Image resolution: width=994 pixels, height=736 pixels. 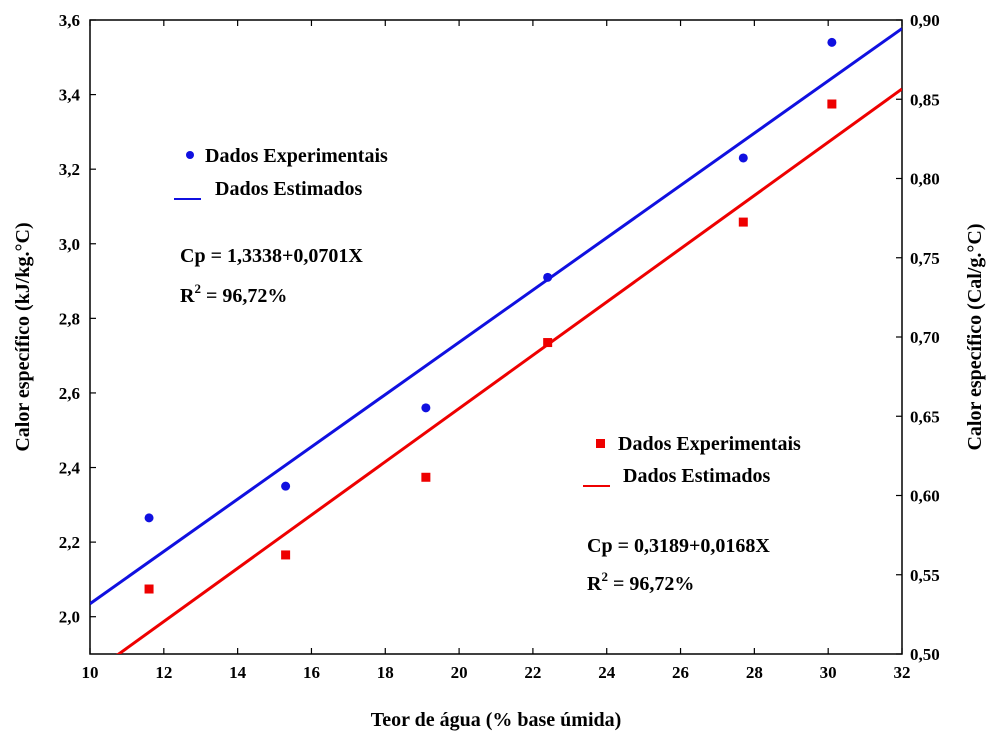 I want to click on y-tick-label-right: 0,50, so click(x=925, y=654).